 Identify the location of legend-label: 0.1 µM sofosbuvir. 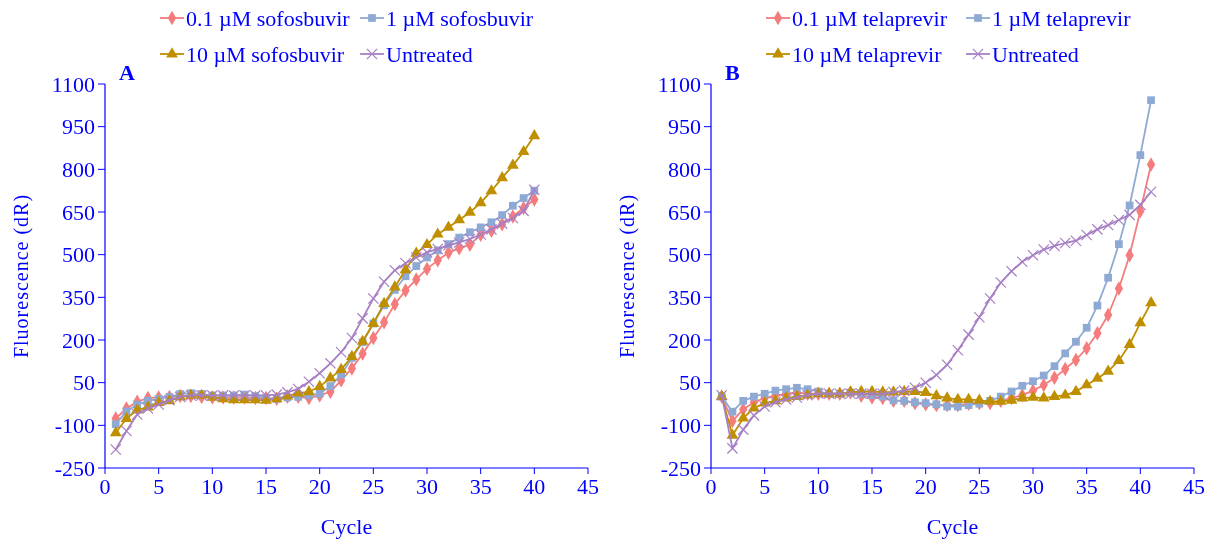
(268, 18).